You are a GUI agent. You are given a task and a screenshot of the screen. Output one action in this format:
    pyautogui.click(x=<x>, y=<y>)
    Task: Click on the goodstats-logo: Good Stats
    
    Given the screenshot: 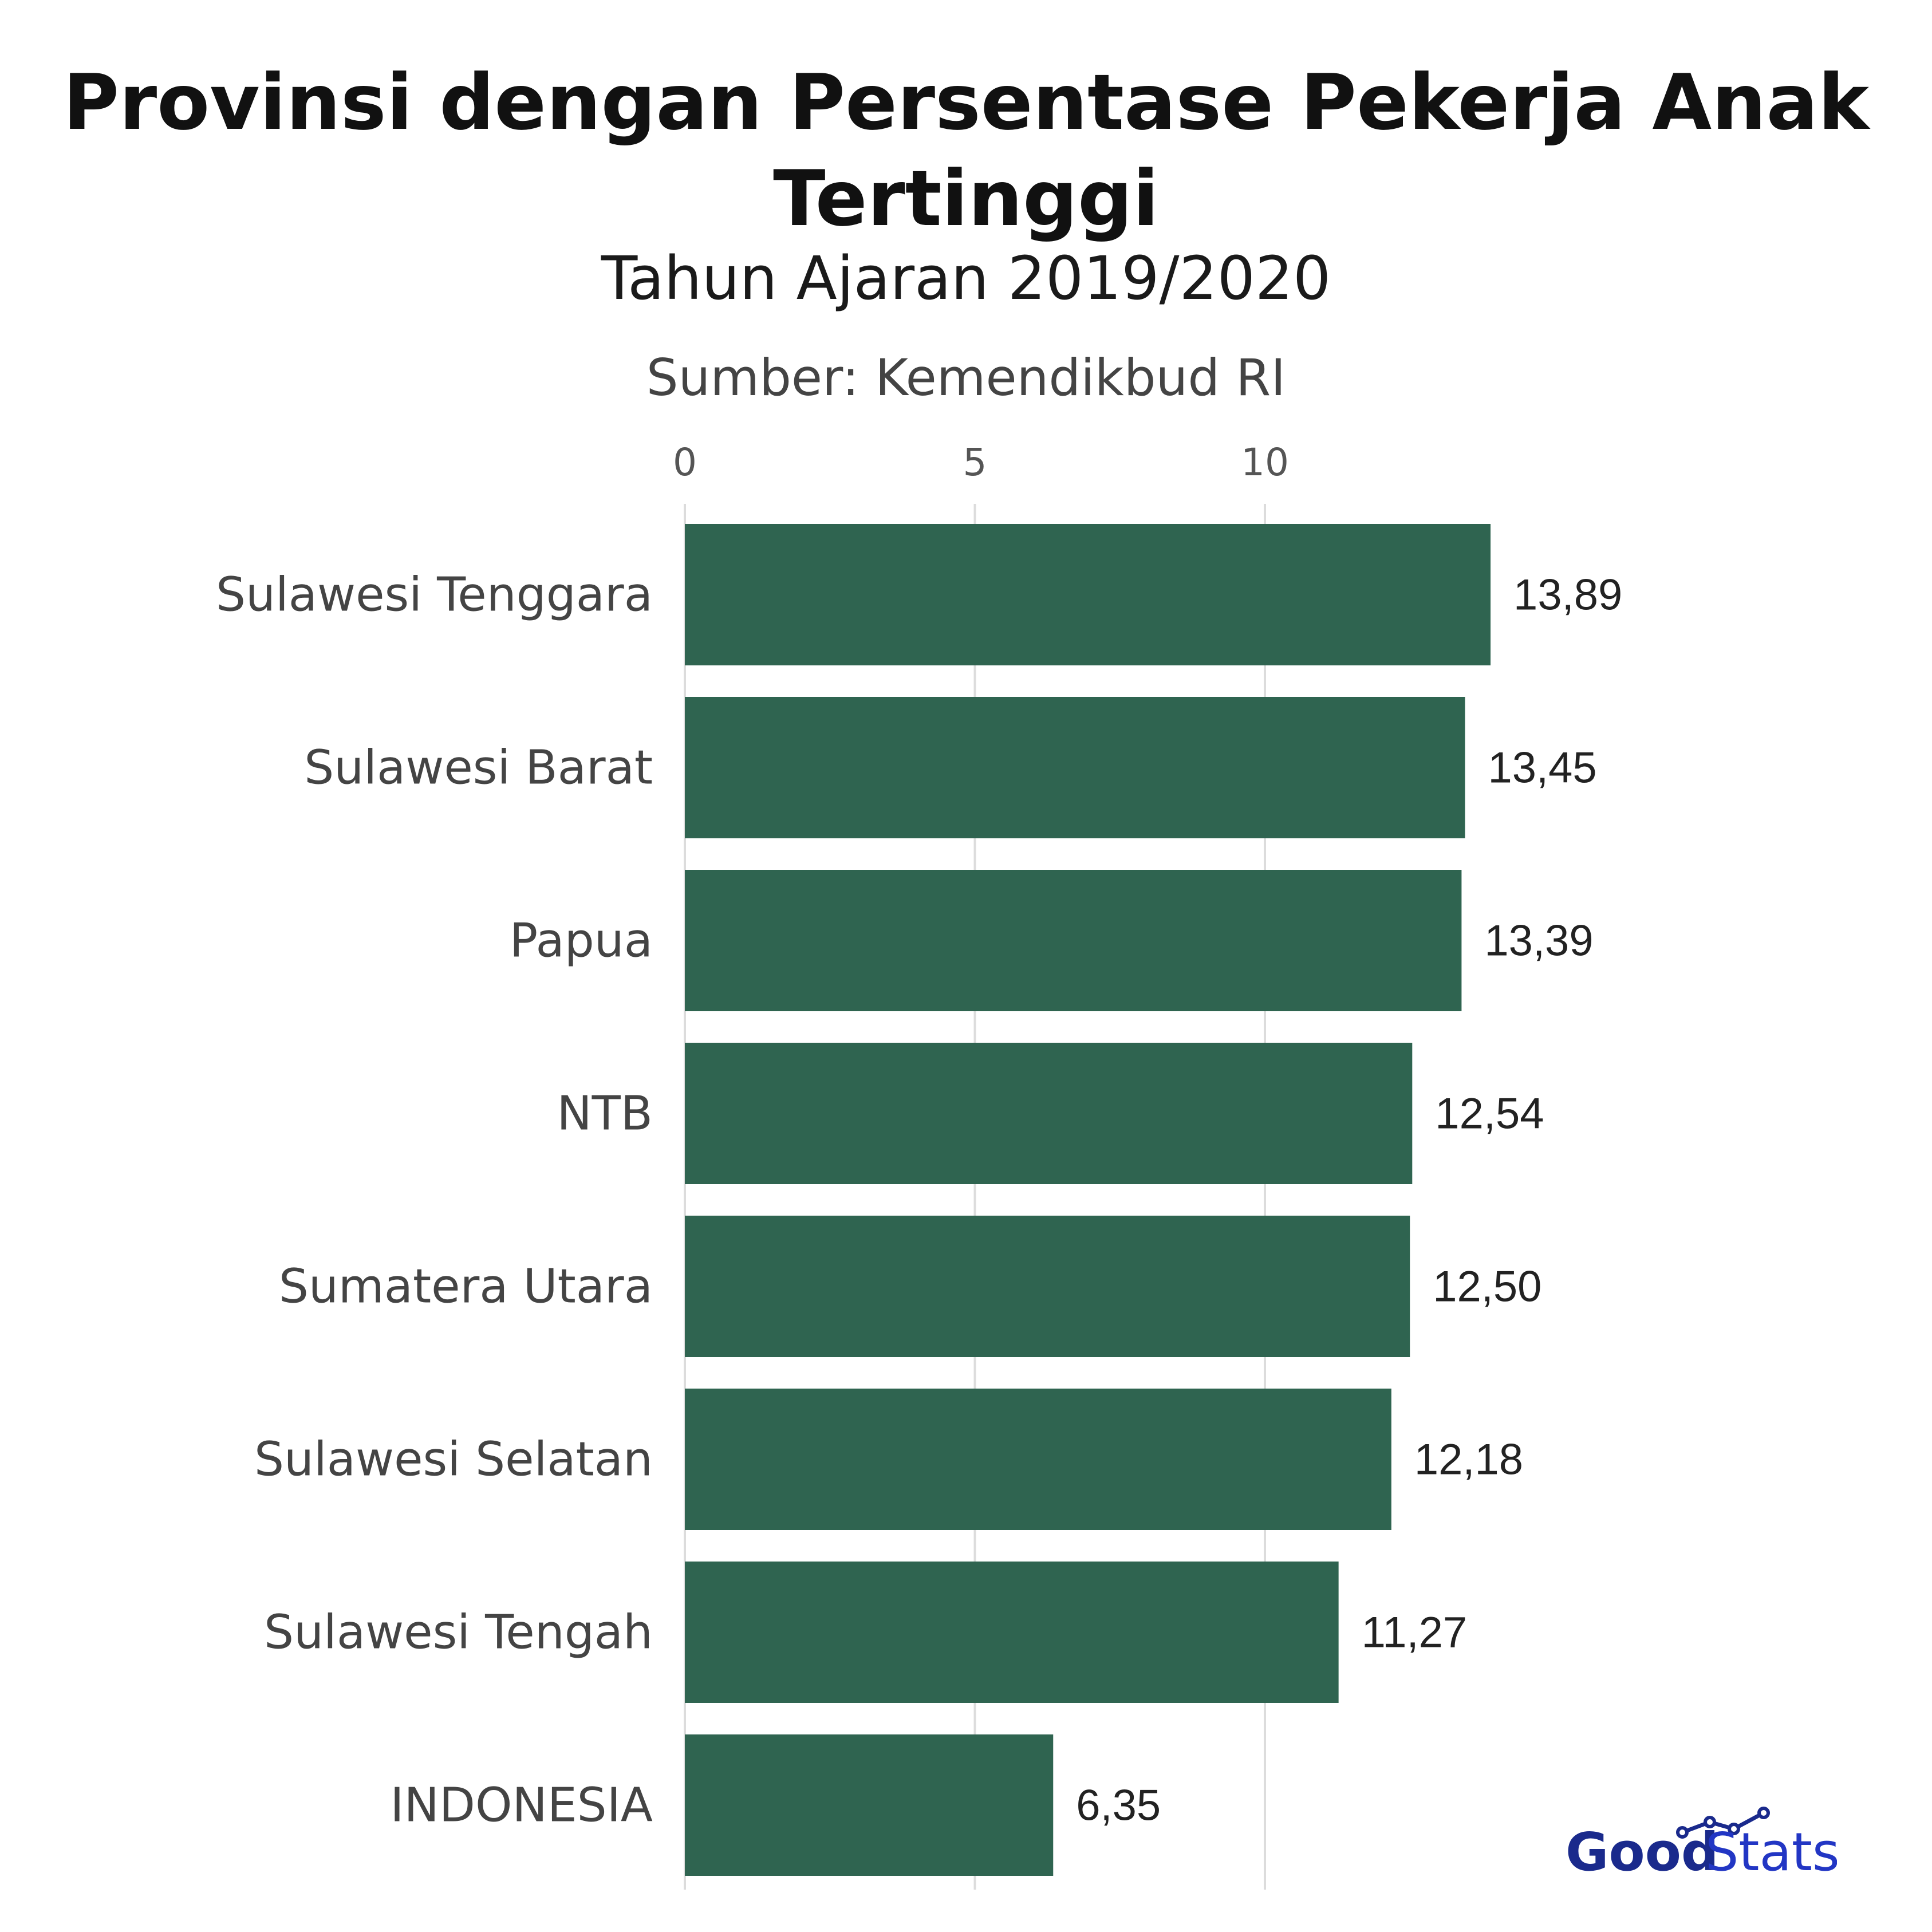 What is the action you would take?
    pyautogui.click(x=1701, y=1842)
    